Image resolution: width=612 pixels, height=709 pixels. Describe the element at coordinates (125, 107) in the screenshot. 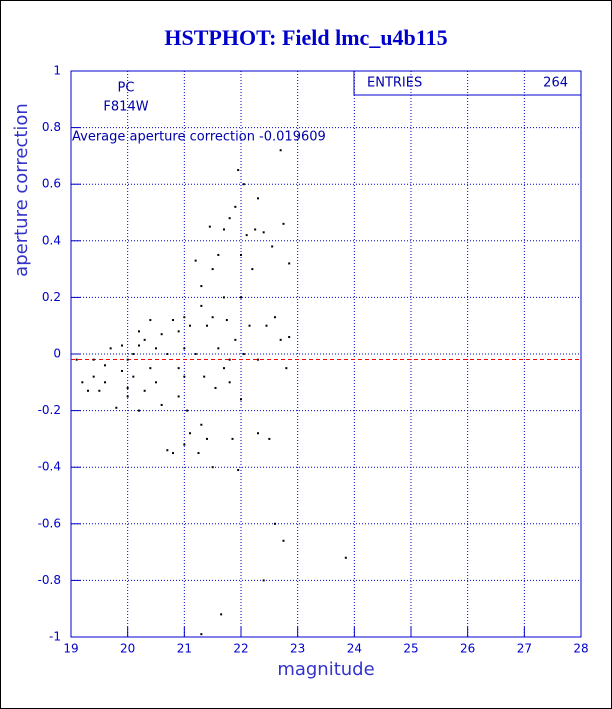

I see `annotation: F814W` at that location.